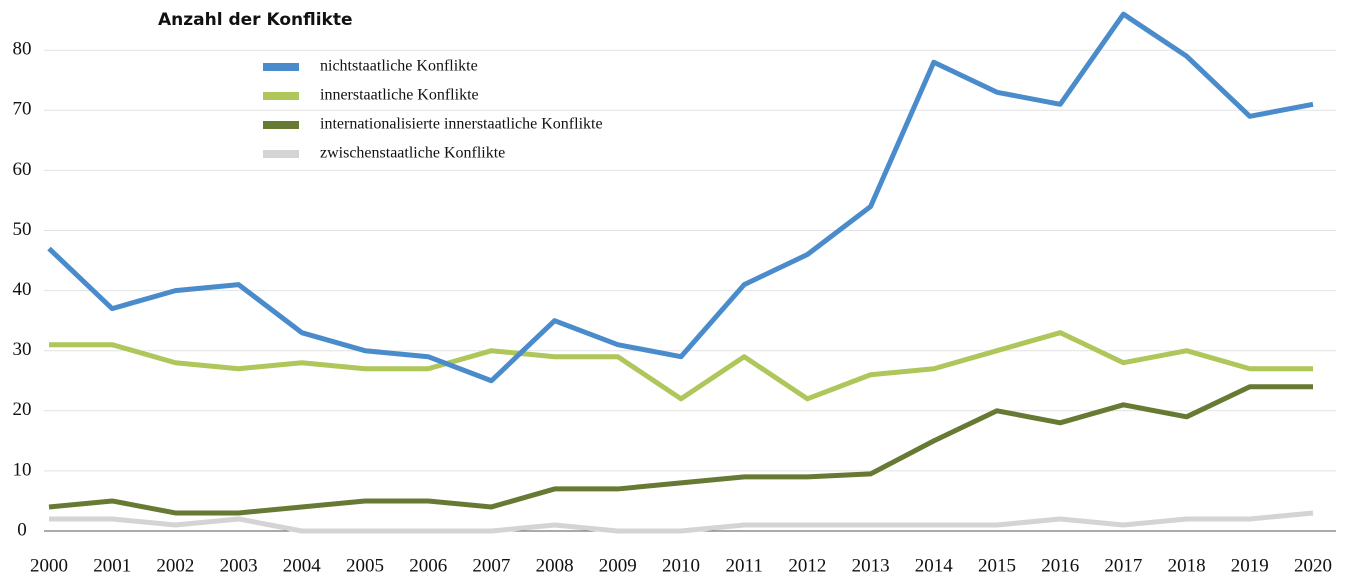 This screenshot has height=579, width=1346. I want to click on x-tick-label: 2012, so click(807, 565).